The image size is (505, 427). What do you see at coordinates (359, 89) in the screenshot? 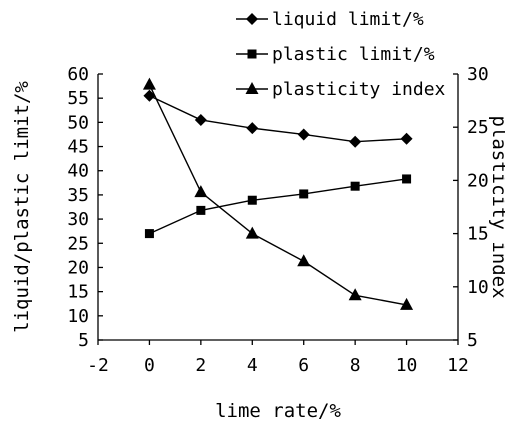
I see `legend-label: plasticity index` at bounding box center [359, 89].